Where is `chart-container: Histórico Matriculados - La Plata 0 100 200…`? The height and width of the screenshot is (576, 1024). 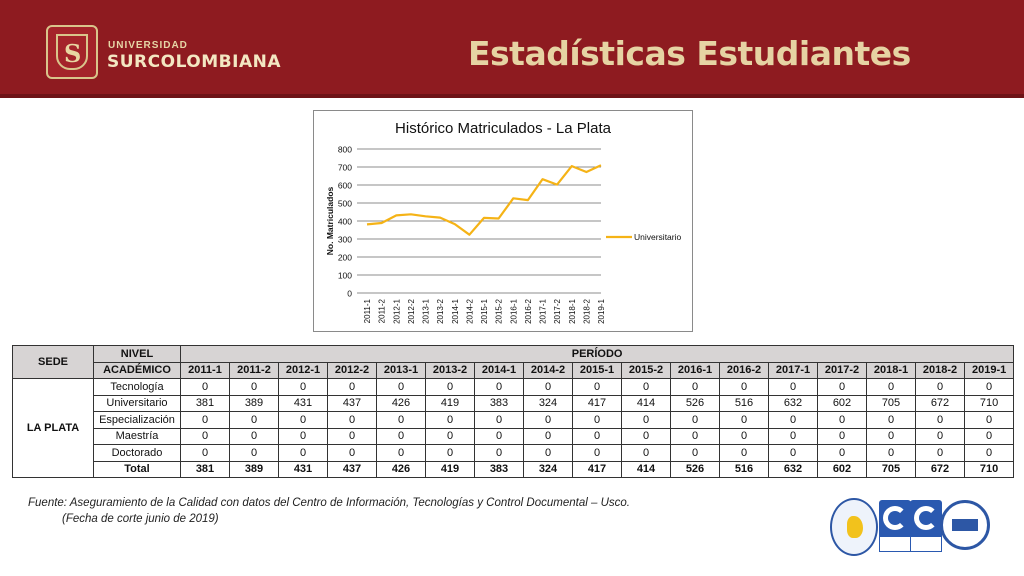
chart-container: Histórico Matriculados - La Plata 0 100 200… is located at coordinates (503, 221).